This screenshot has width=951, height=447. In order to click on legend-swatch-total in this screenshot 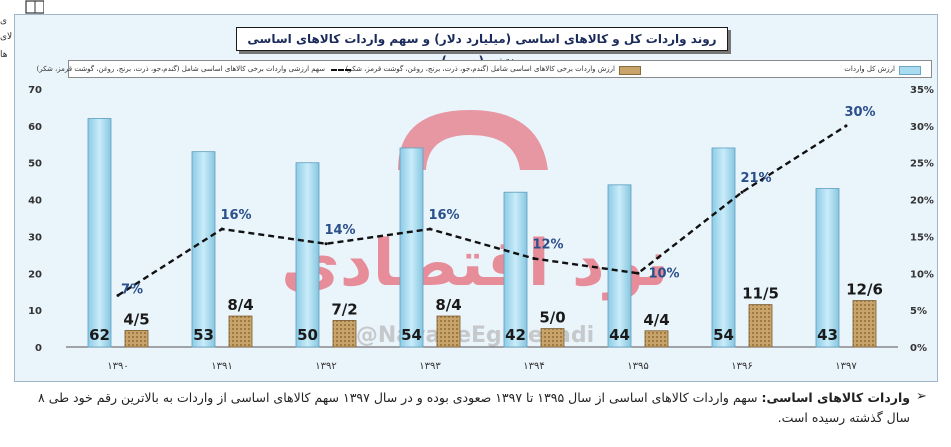, I will do `click(910, 70)`.